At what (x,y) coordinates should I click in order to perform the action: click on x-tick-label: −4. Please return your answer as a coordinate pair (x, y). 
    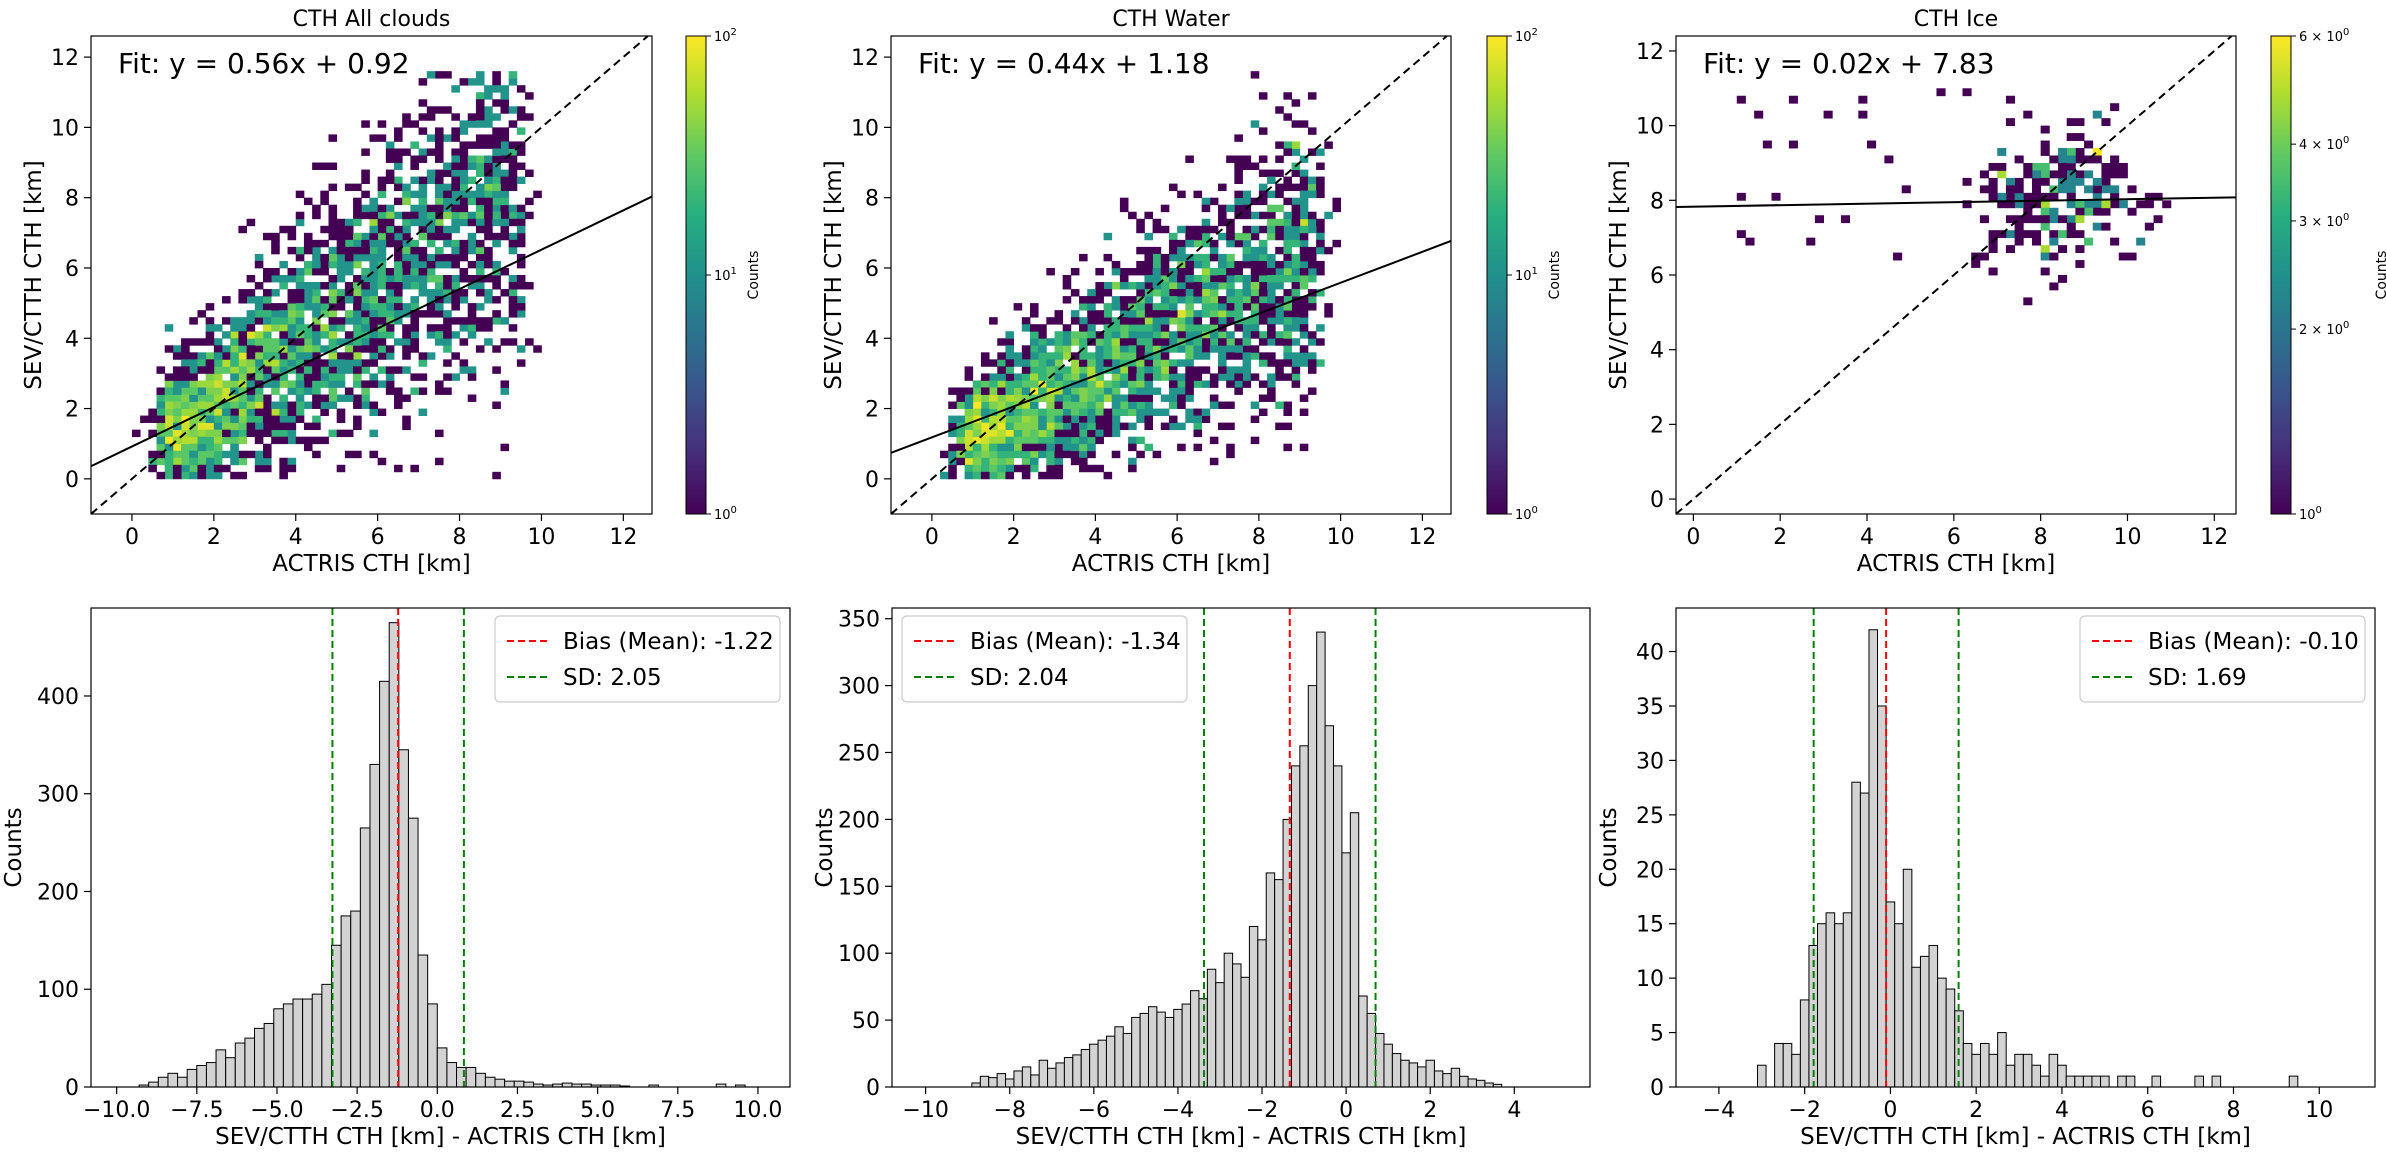
    Looking at the image, I should click on (1178, 1110).